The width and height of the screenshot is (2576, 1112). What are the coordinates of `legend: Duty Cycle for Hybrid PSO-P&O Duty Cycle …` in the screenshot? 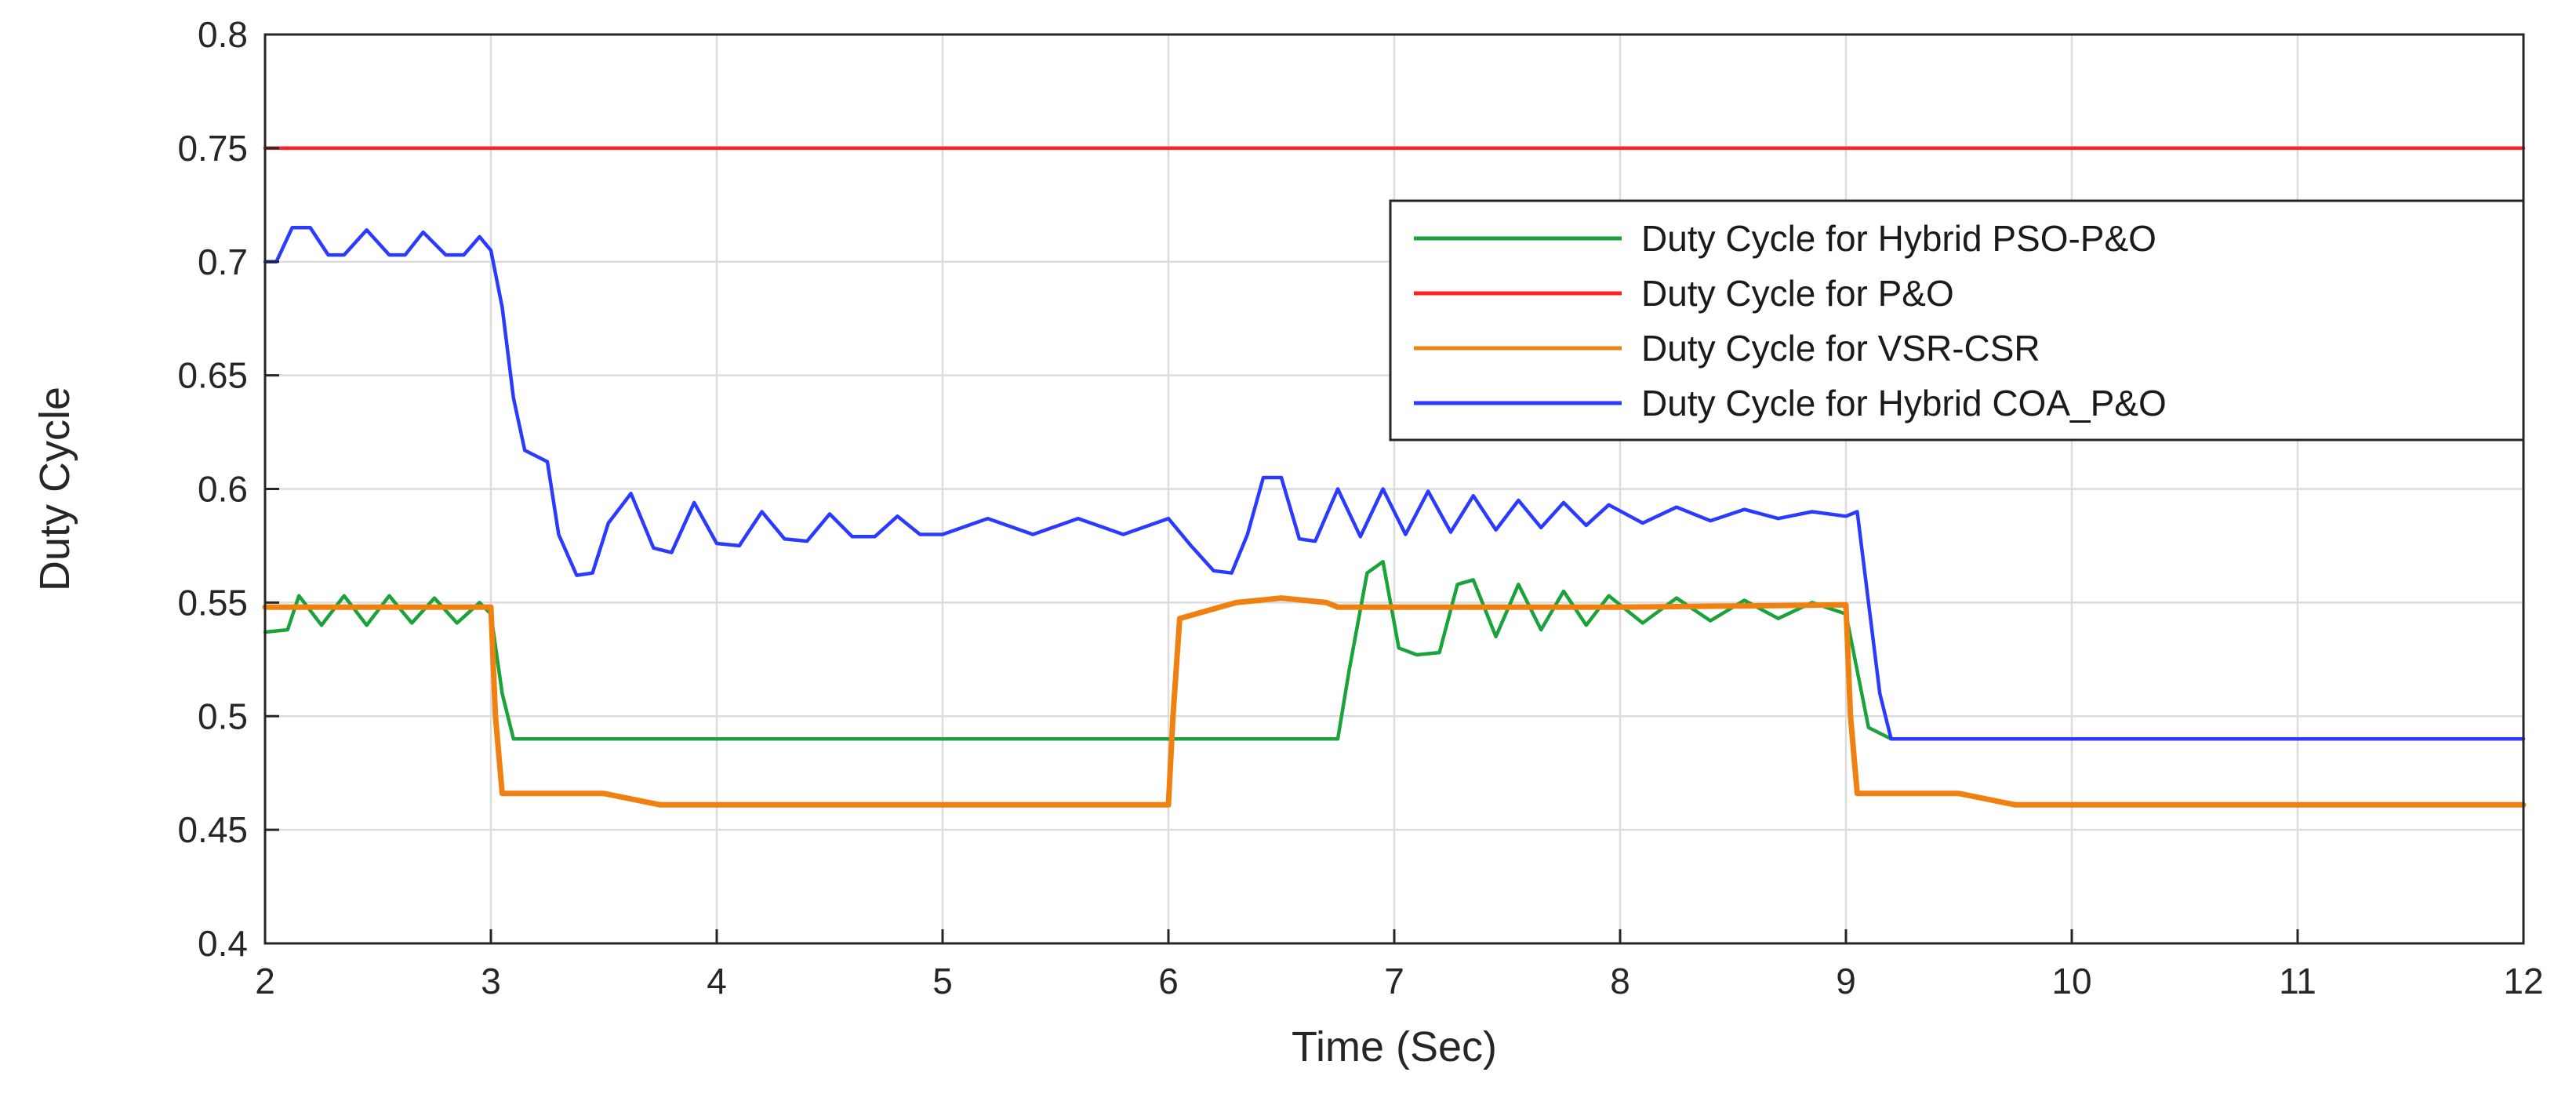 It's located at (1957, 320).